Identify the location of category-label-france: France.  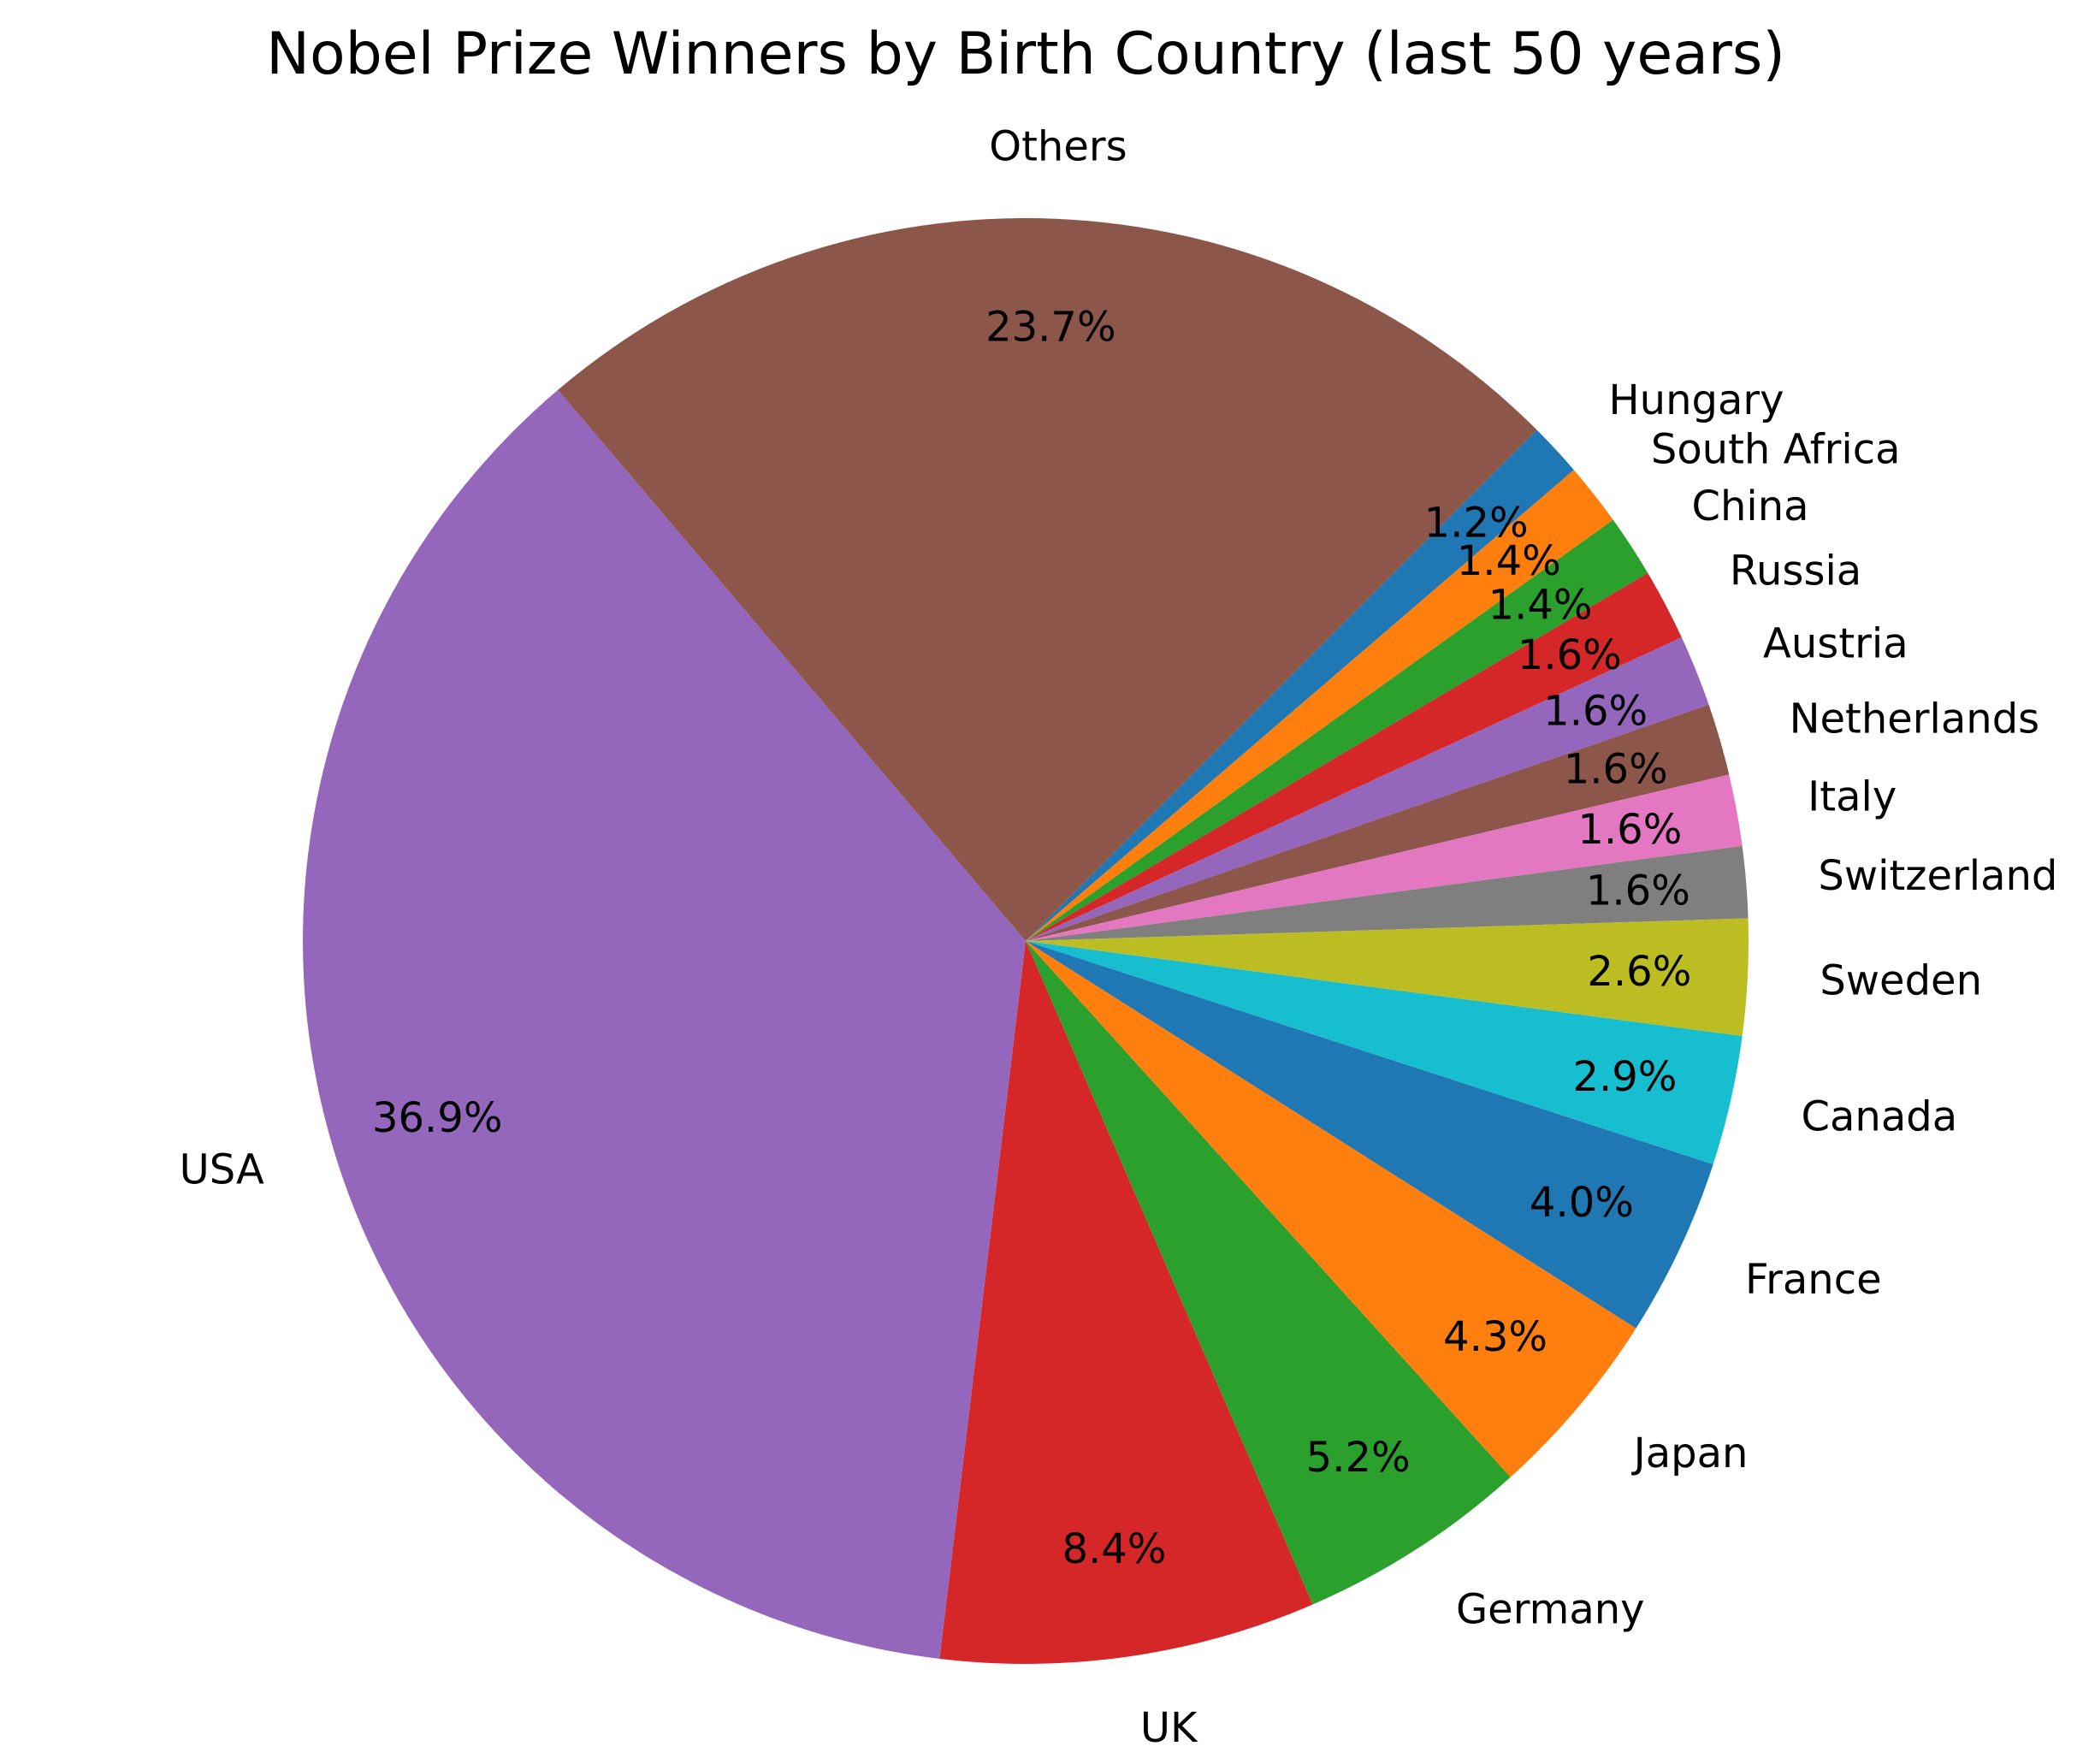
(1813, 1280).